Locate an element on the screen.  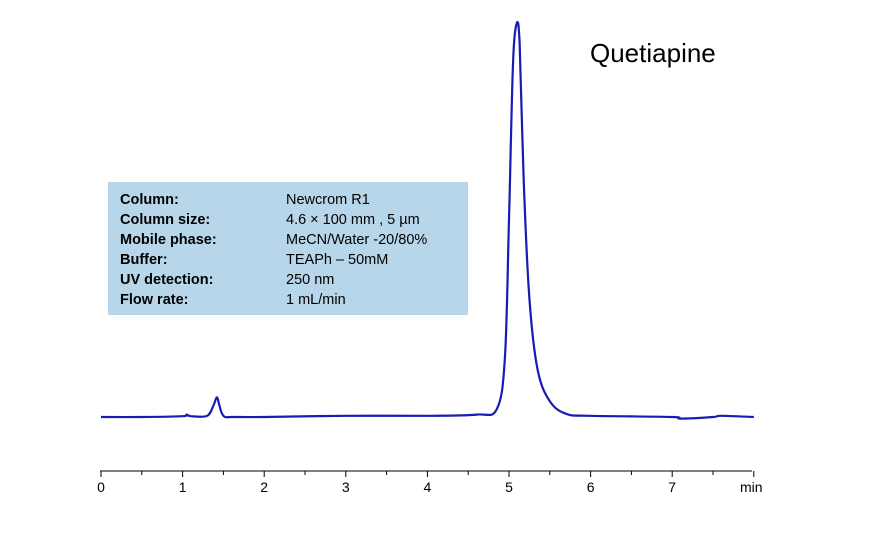
x-tick-label: 7 is located at coordinates (672, 487).